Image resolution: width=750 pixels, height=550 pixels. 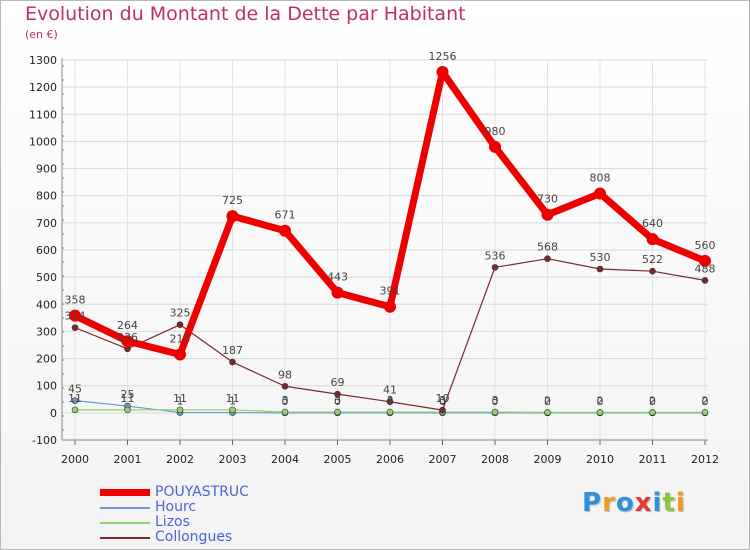 What do you see at coordinates (669, 503) in the screenshot?
I see `logo-letter: t` at bounding box center [669, 503].